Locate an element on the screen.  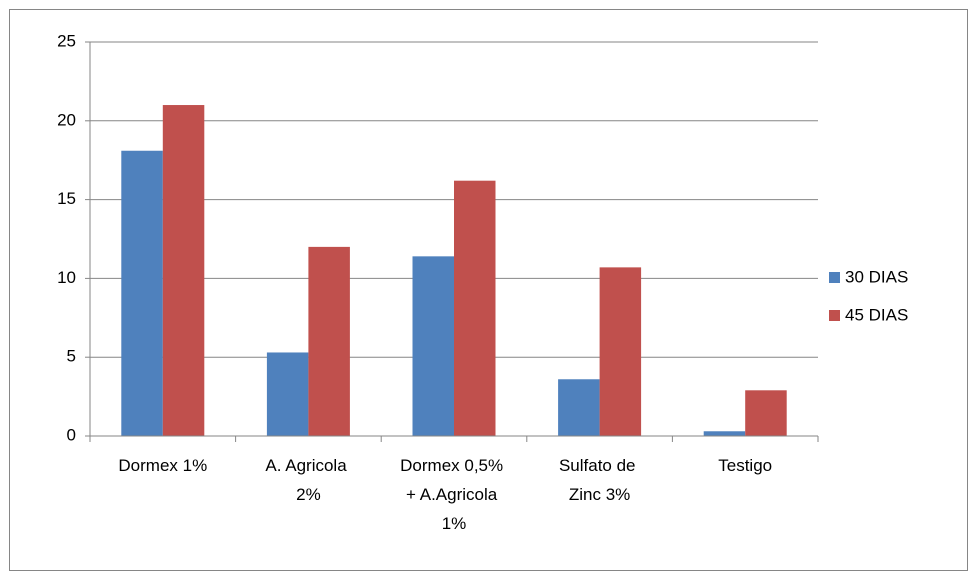
x-tick-line: + A.Agricola is located at coordinates (454, 494).